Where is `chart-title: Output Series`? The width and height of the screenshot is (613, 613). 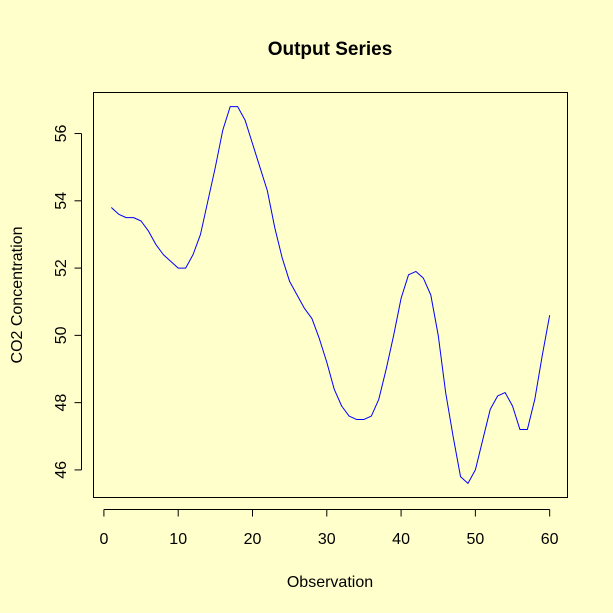 chart-title: Output Series is located at coordinates (330, 49).